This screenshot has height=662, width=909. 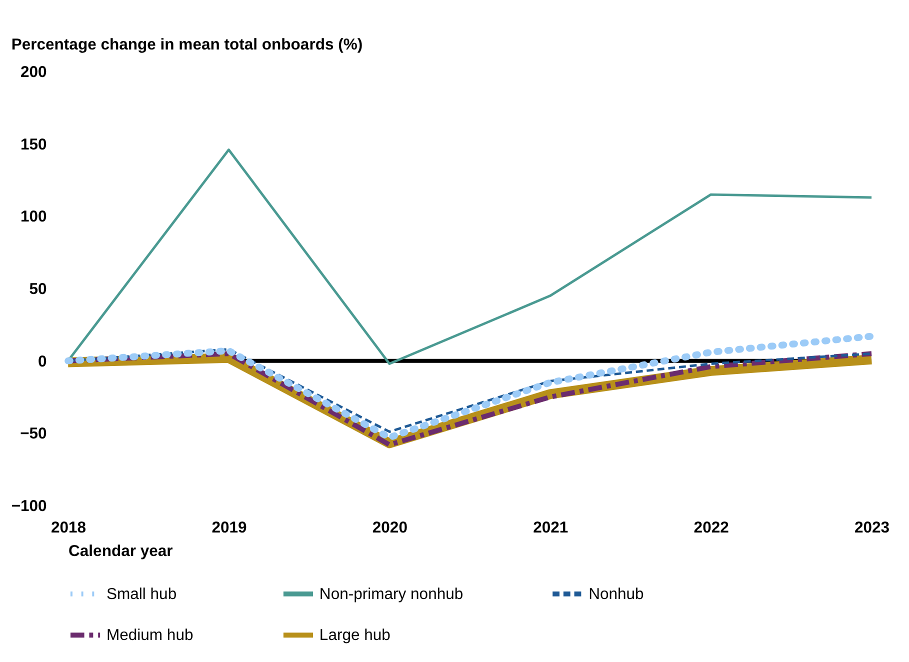 What do you see at coordinates (150, 635) in the screenshot?
I see `legend-label: Medium hub` at bounding box center [150, 635].